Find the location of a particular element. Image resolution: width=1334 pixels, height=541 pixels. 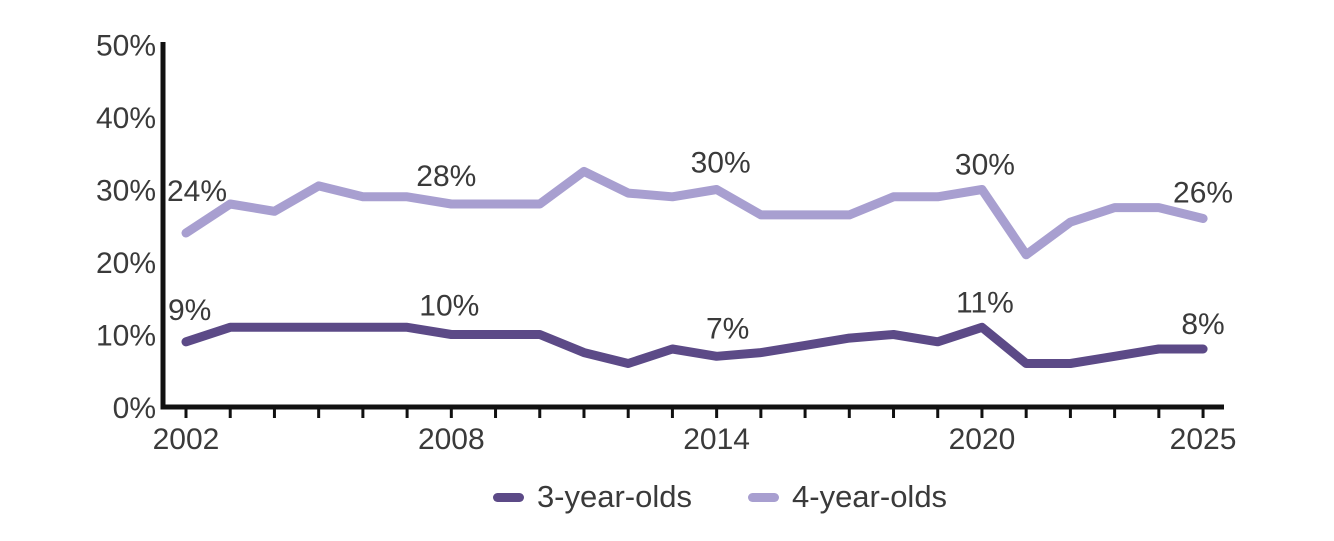

legend-label-3-year-olds: 3-year-olds is located at coordinates (614, 496).